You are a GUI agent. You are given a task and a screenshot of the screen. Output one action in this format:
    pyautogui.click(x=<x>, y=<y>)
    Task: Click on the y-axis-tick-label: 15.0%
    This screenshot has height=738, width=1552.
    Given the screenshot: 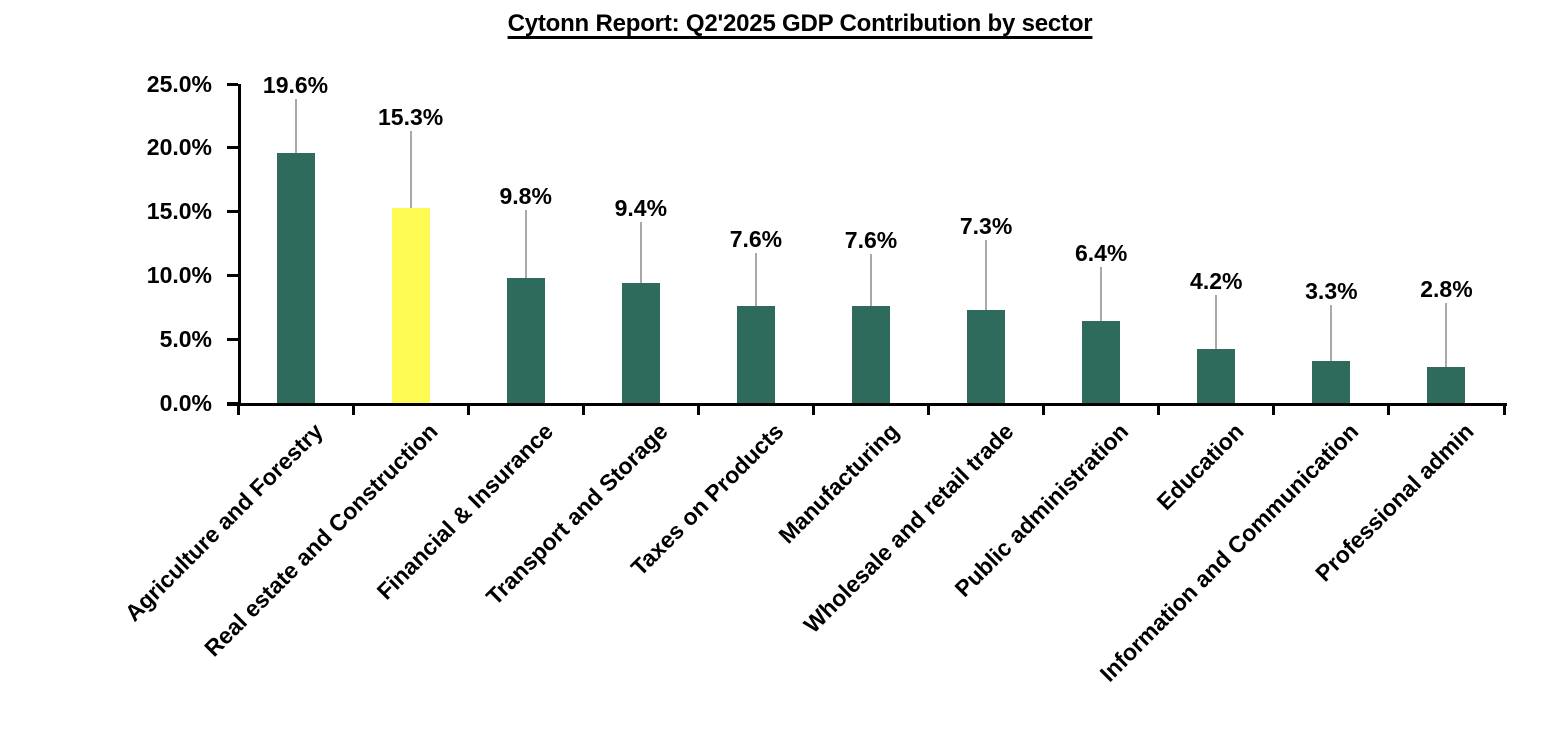 What is the action you would take?
    pyautogui.click(x=179, y=211)
    